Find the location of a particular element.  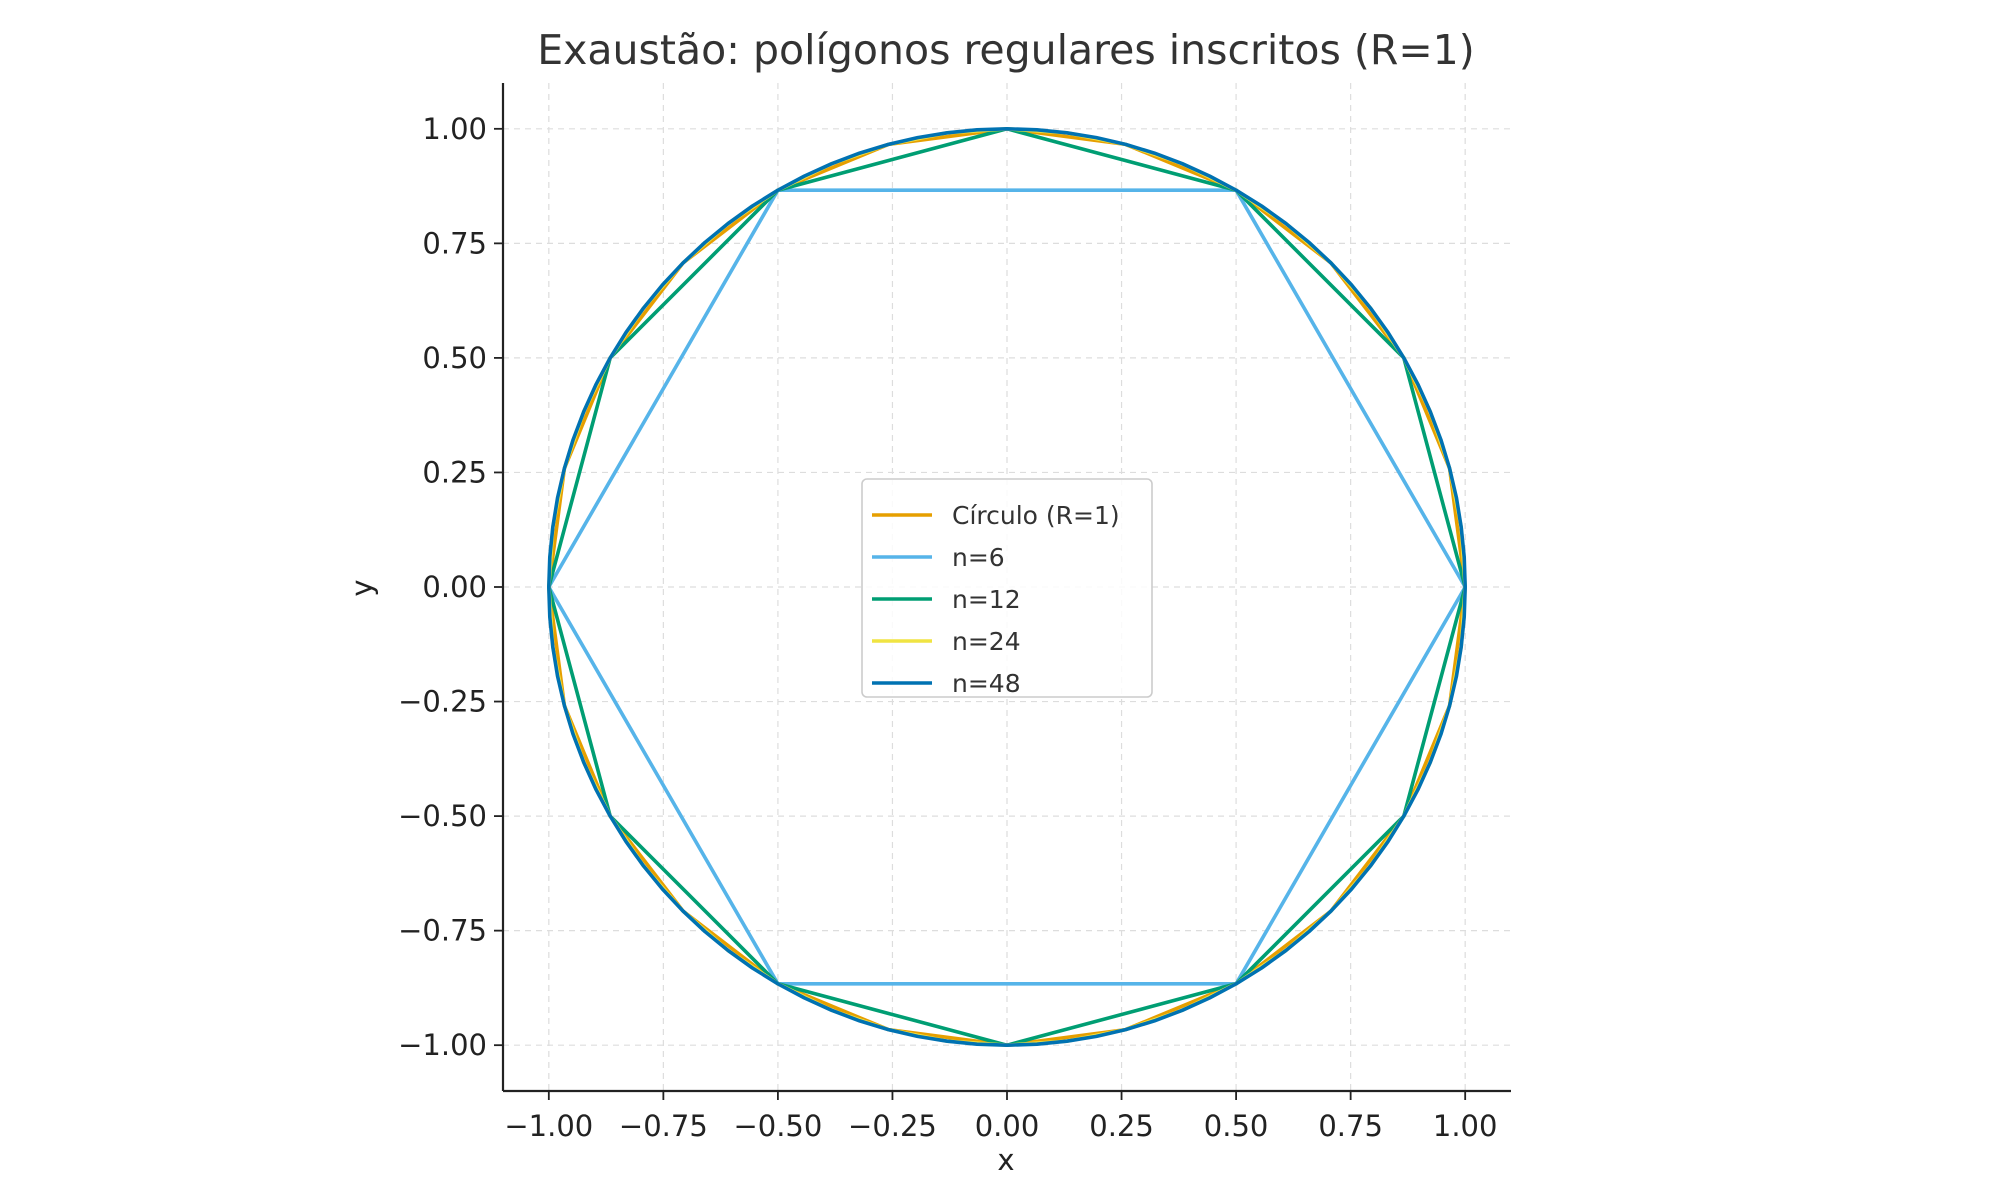

x-tick-label: 0.00 is located at coordinates (1007, 1126).